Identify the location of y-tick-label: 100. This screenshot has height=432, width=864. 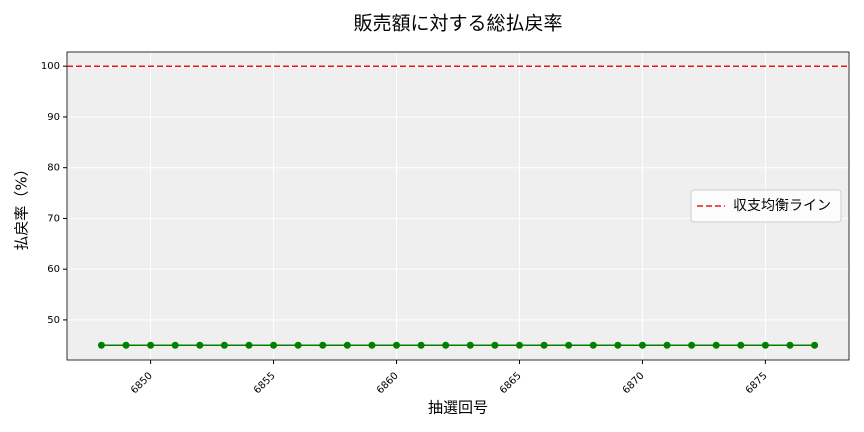
(50, 66).